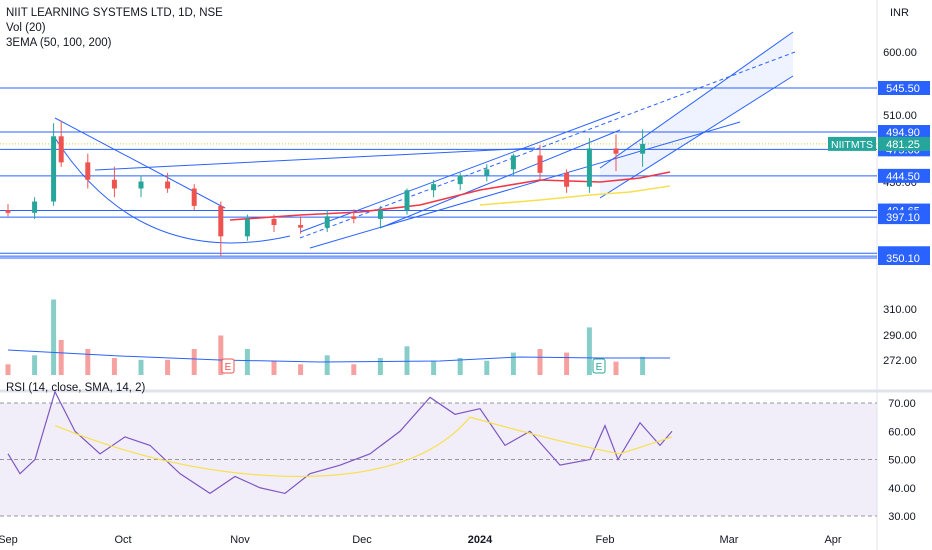 The height and width of the screenshot is (550, 932). Describe the element at coordinates (9, 540) in the screenshot. I see `x-axis-label: Sep` at that location.